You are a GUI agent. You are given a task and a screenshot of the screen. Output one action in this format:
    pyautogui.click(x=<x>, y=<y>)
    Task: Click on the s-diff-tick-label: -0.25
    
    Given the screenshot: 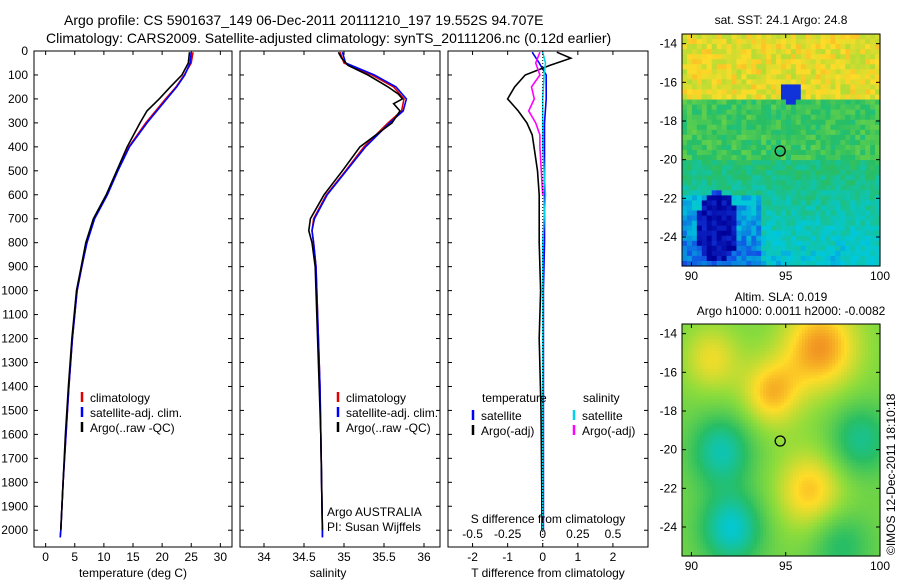 What is the action you would take?
    pyautogui.click(x=508, y=534)
    